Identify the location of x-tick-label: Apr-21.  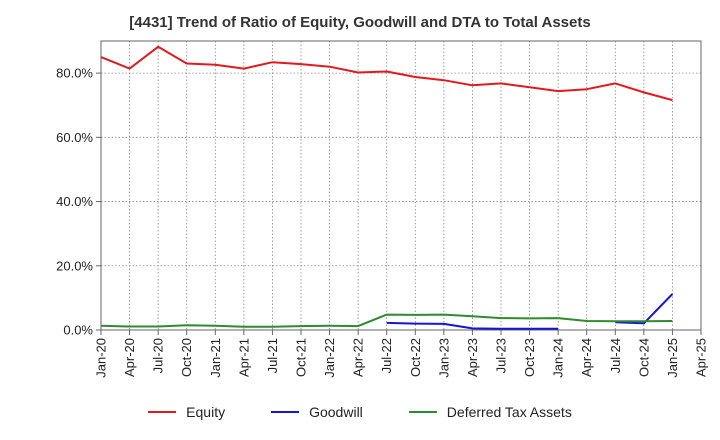
(243, 357).